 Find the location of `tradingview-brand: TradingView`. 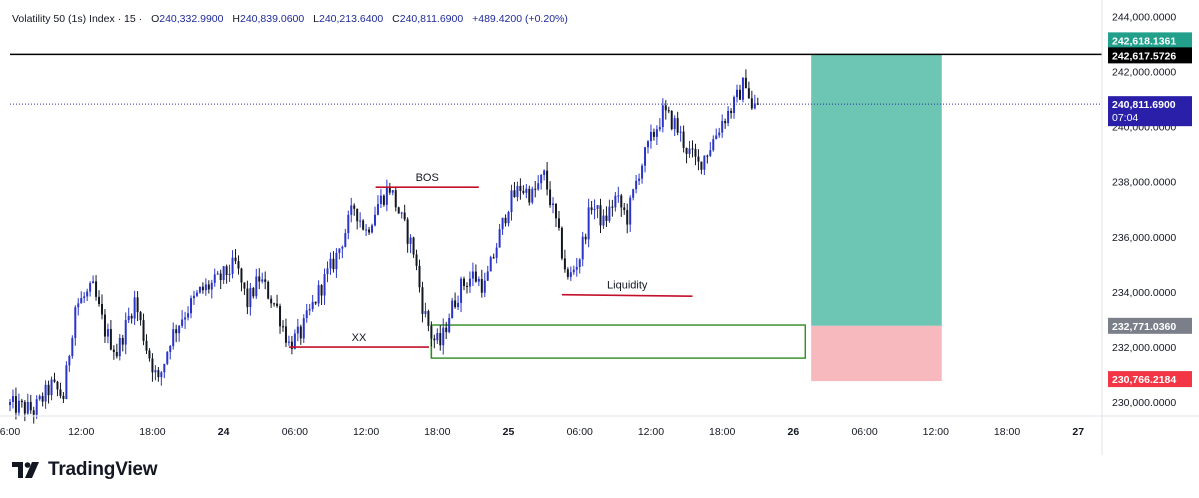

tradingview-brand: TradingView is located at coordinates (85, 470).